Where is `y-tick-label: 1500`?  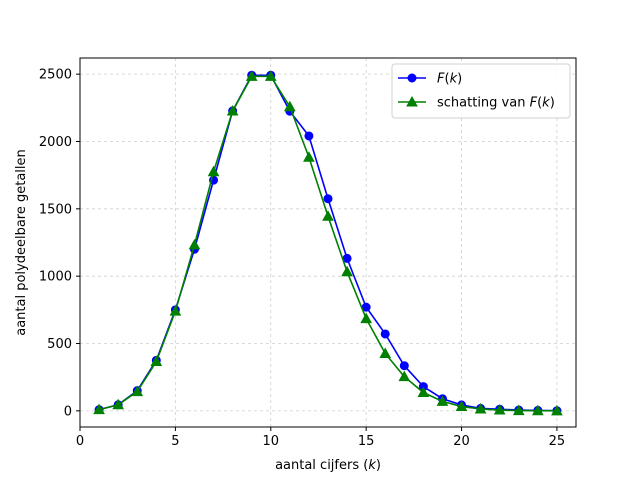 y-tick-label: 1500 is located at coordinates (55, 209).